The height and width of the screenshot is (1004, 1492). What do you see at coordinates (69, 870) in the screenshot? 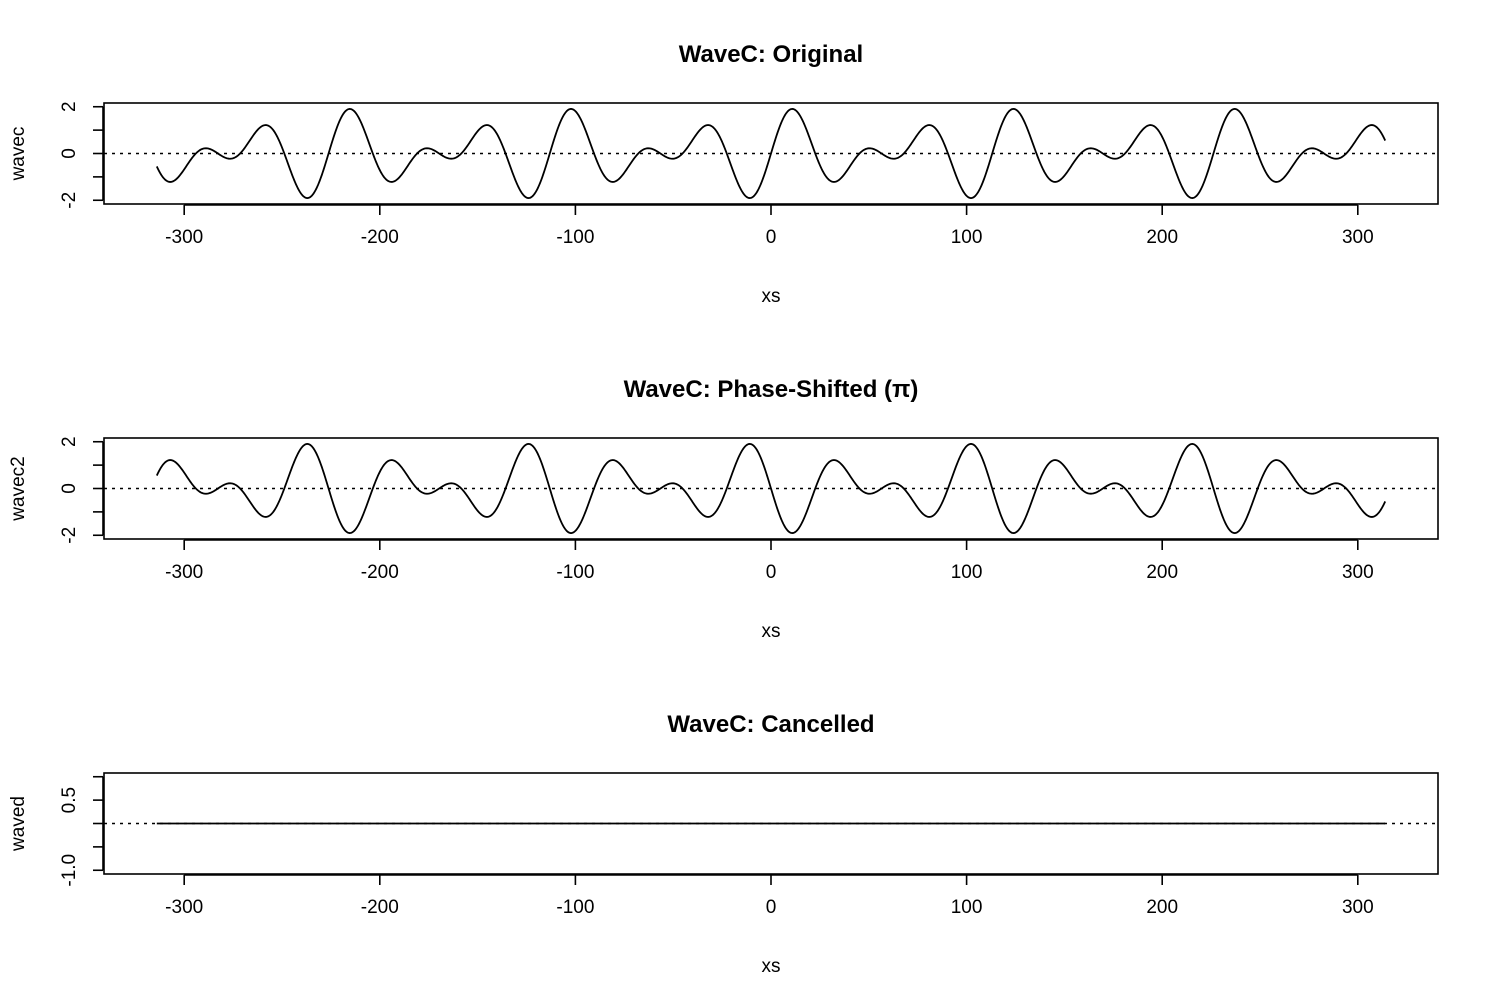
I see `y-tick-label: -1.0` at bounding box center [69, 870].